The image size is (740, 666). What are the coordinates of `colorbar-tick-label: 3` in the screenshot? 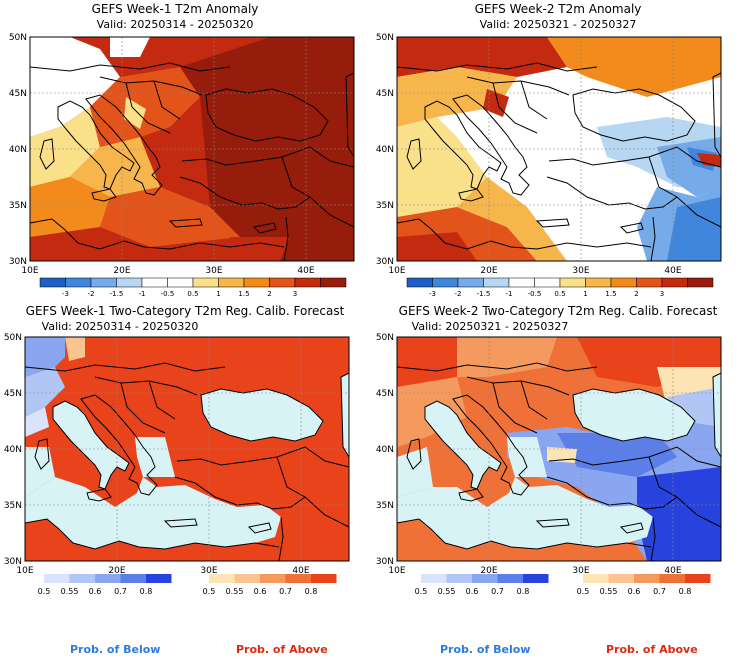 It's located at (295, 294).